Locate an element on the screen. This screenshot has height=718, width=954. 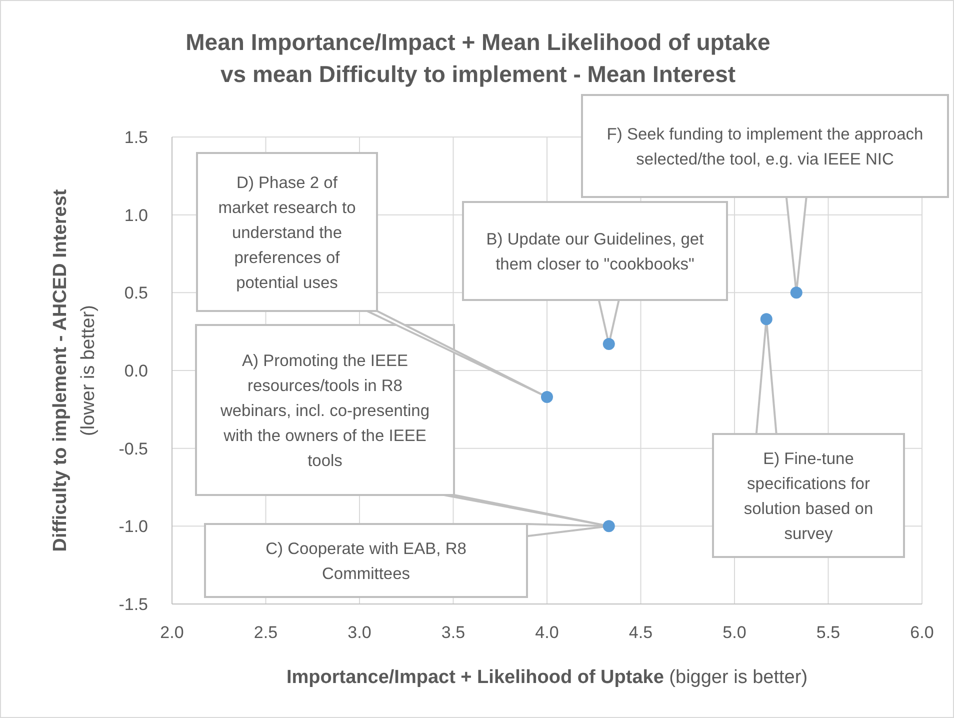
x-tick-label: 5.0 is located at coordinates (734, 632).